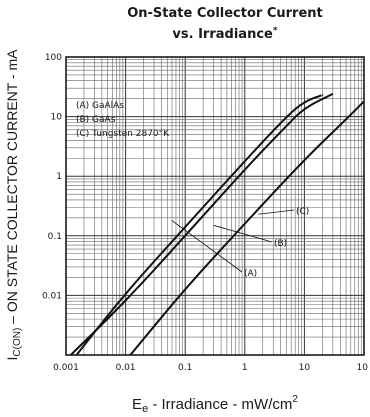 The image size is (370, 417). I want to click on y-axis-label-sub: C(ON), so click(17, 342).